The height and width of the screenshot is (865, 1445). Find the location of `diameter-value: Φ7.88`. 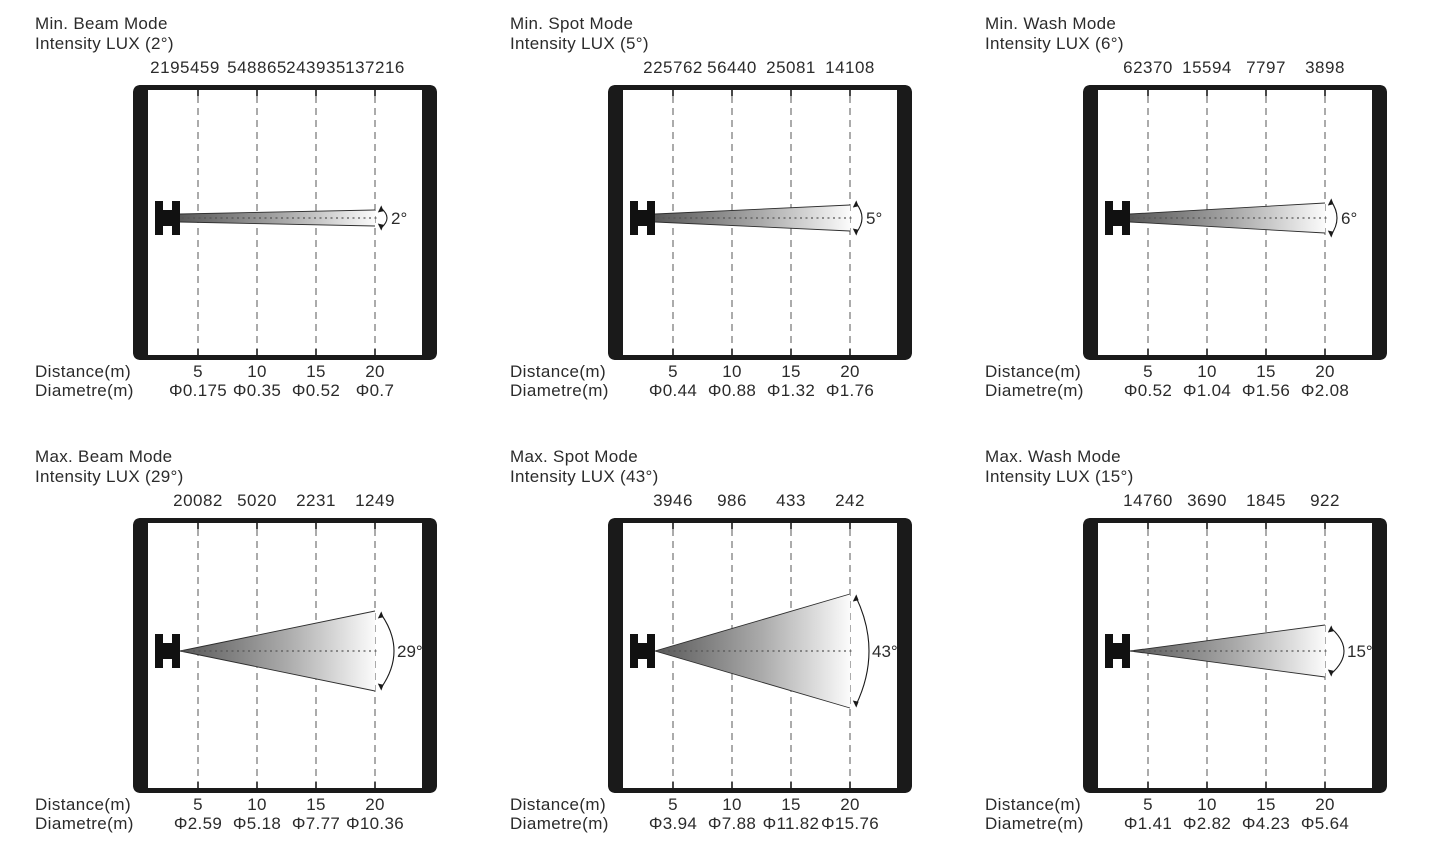

diameter-value: Φ7.88 is located at coordinates (732, 823).